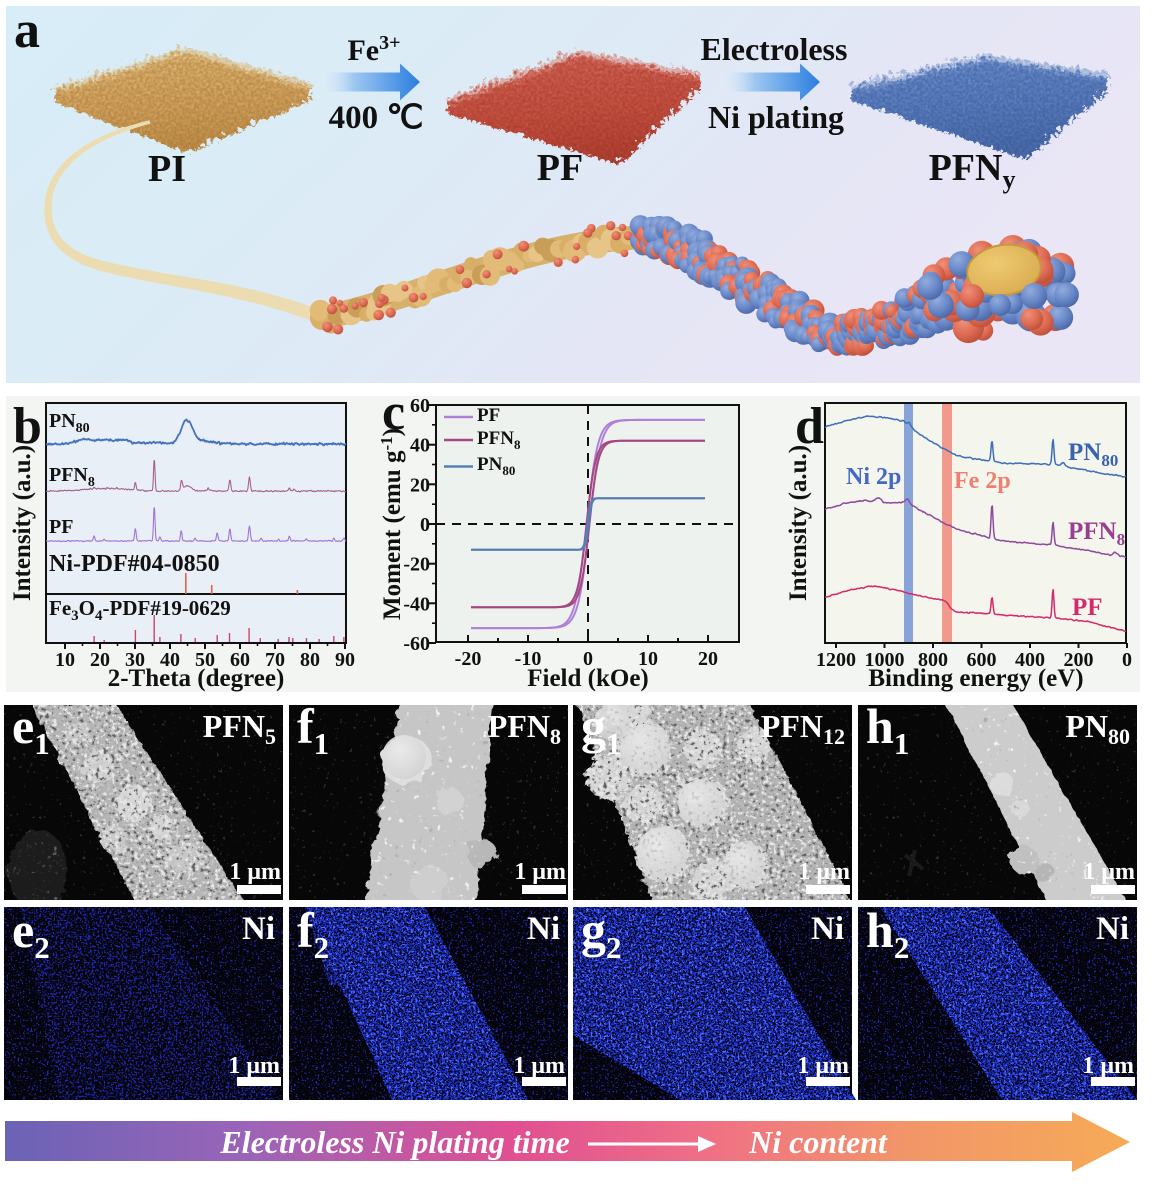 The width and height of the screenshot is (1162, 1192). I want to click on svg-text: Binding energy (eV), so click(975, 678).